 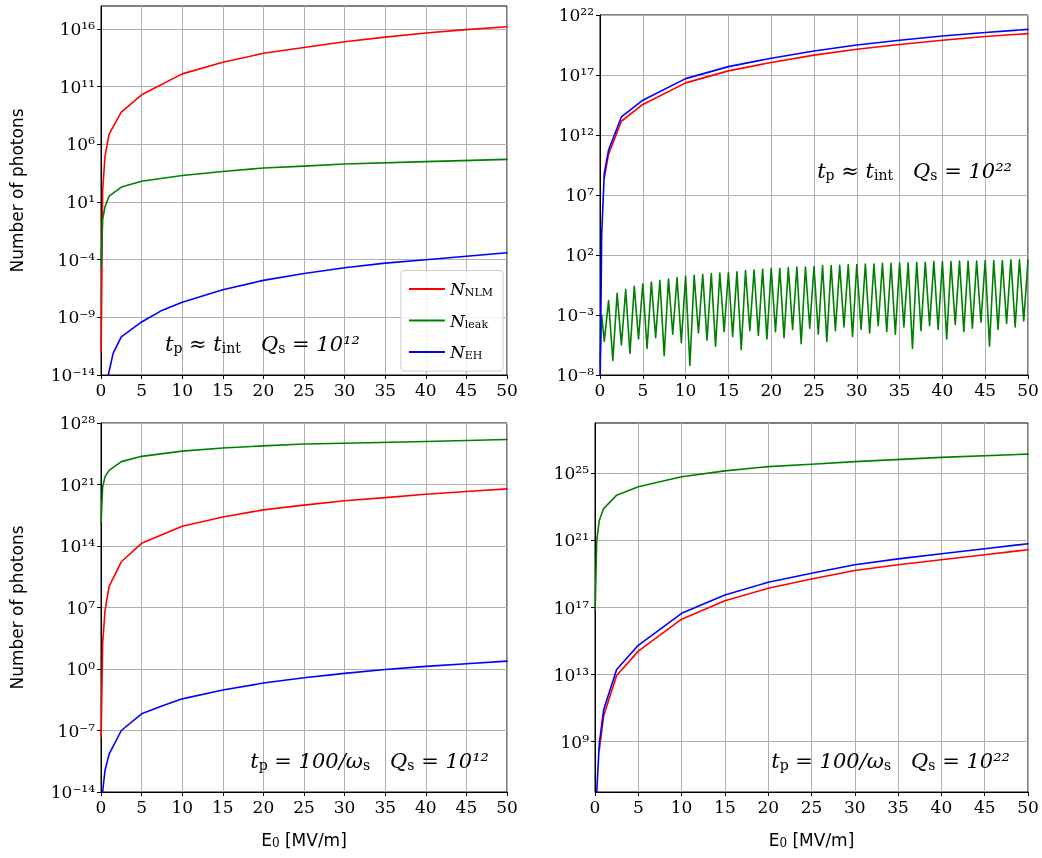 What do you see at coordinates (571, 473) in the screenshot?
I see `y-tick-label: 10²⁵` at bounding box center [571, 473].